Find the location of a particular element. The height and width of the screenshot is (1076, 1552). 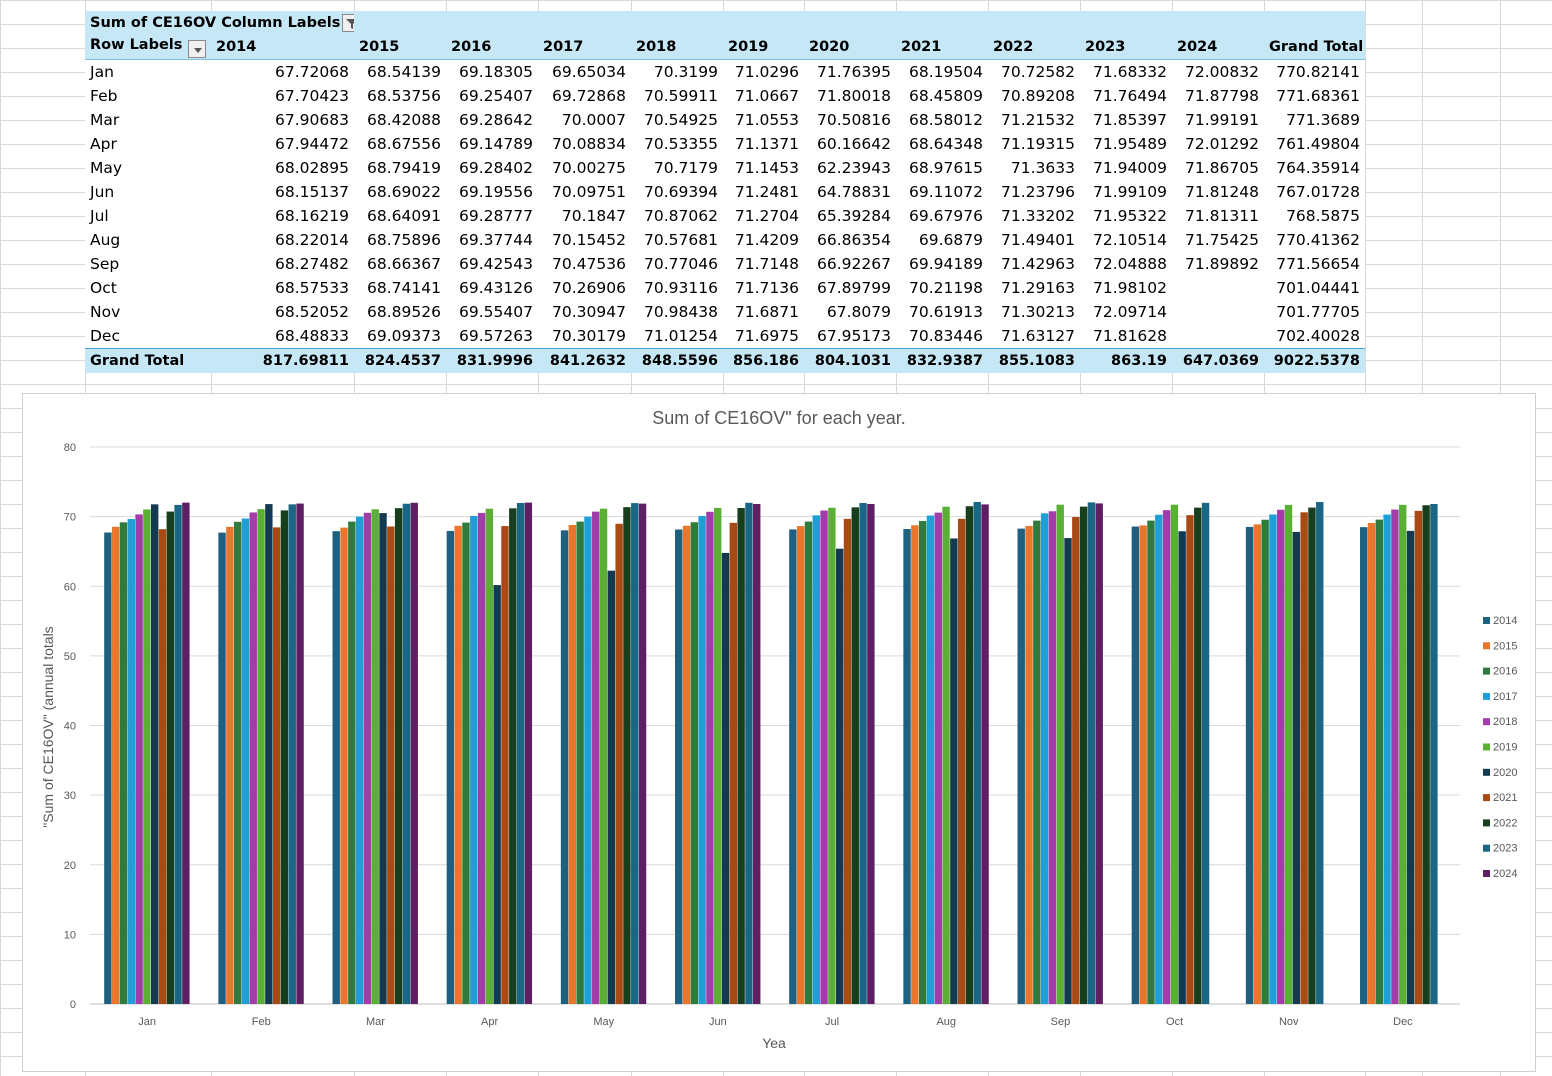

table-cell: 71.0667 is located at coordinates (763, 96).